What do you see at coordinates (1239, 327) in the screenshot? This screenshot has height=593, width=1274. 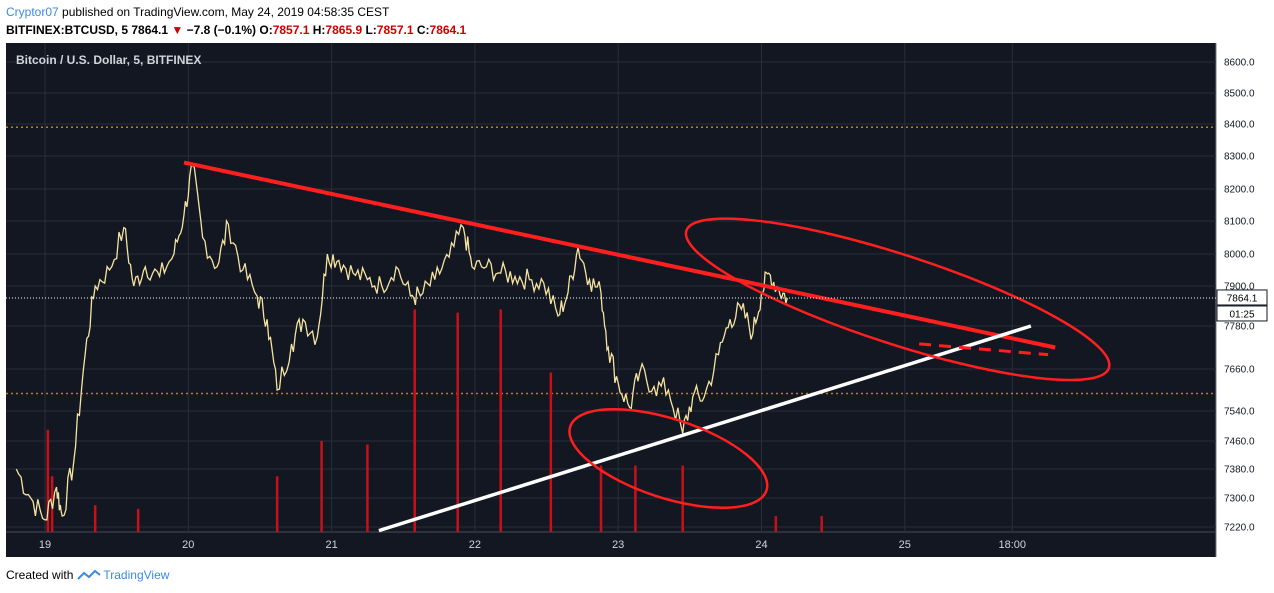 I see `price-tick-label: 7780.0` at bounding box center [1239, 327].